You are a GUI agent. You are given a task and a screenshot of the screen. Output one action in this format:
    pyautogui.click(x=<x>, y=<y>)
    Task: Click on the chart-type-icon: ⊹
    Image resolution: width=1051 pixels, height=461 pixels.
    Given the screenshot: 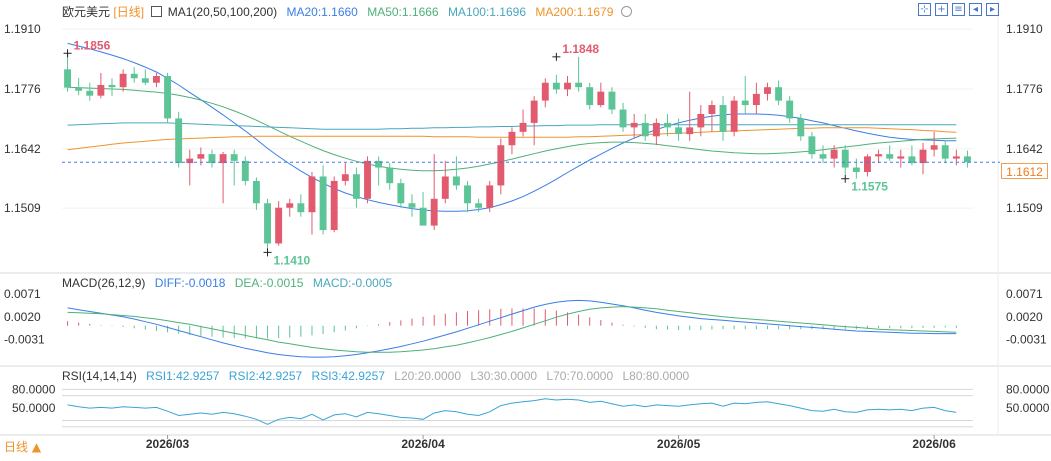 What is the action you would take?
    pyautogui.click(x=924, y=9)
    